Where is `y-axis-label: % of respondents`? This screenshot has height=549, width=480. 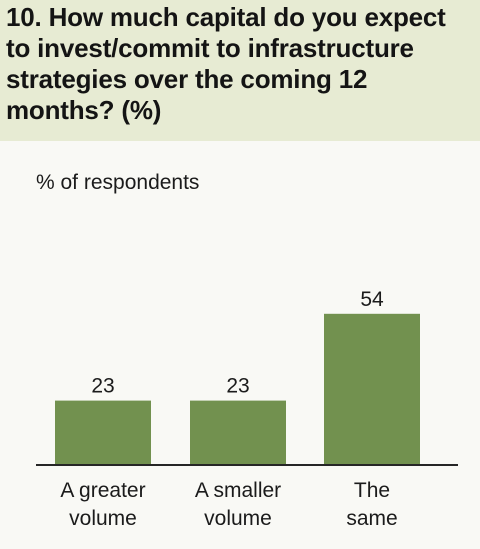
y-axis-label: % of respondents is located at coordinates (118, 182).